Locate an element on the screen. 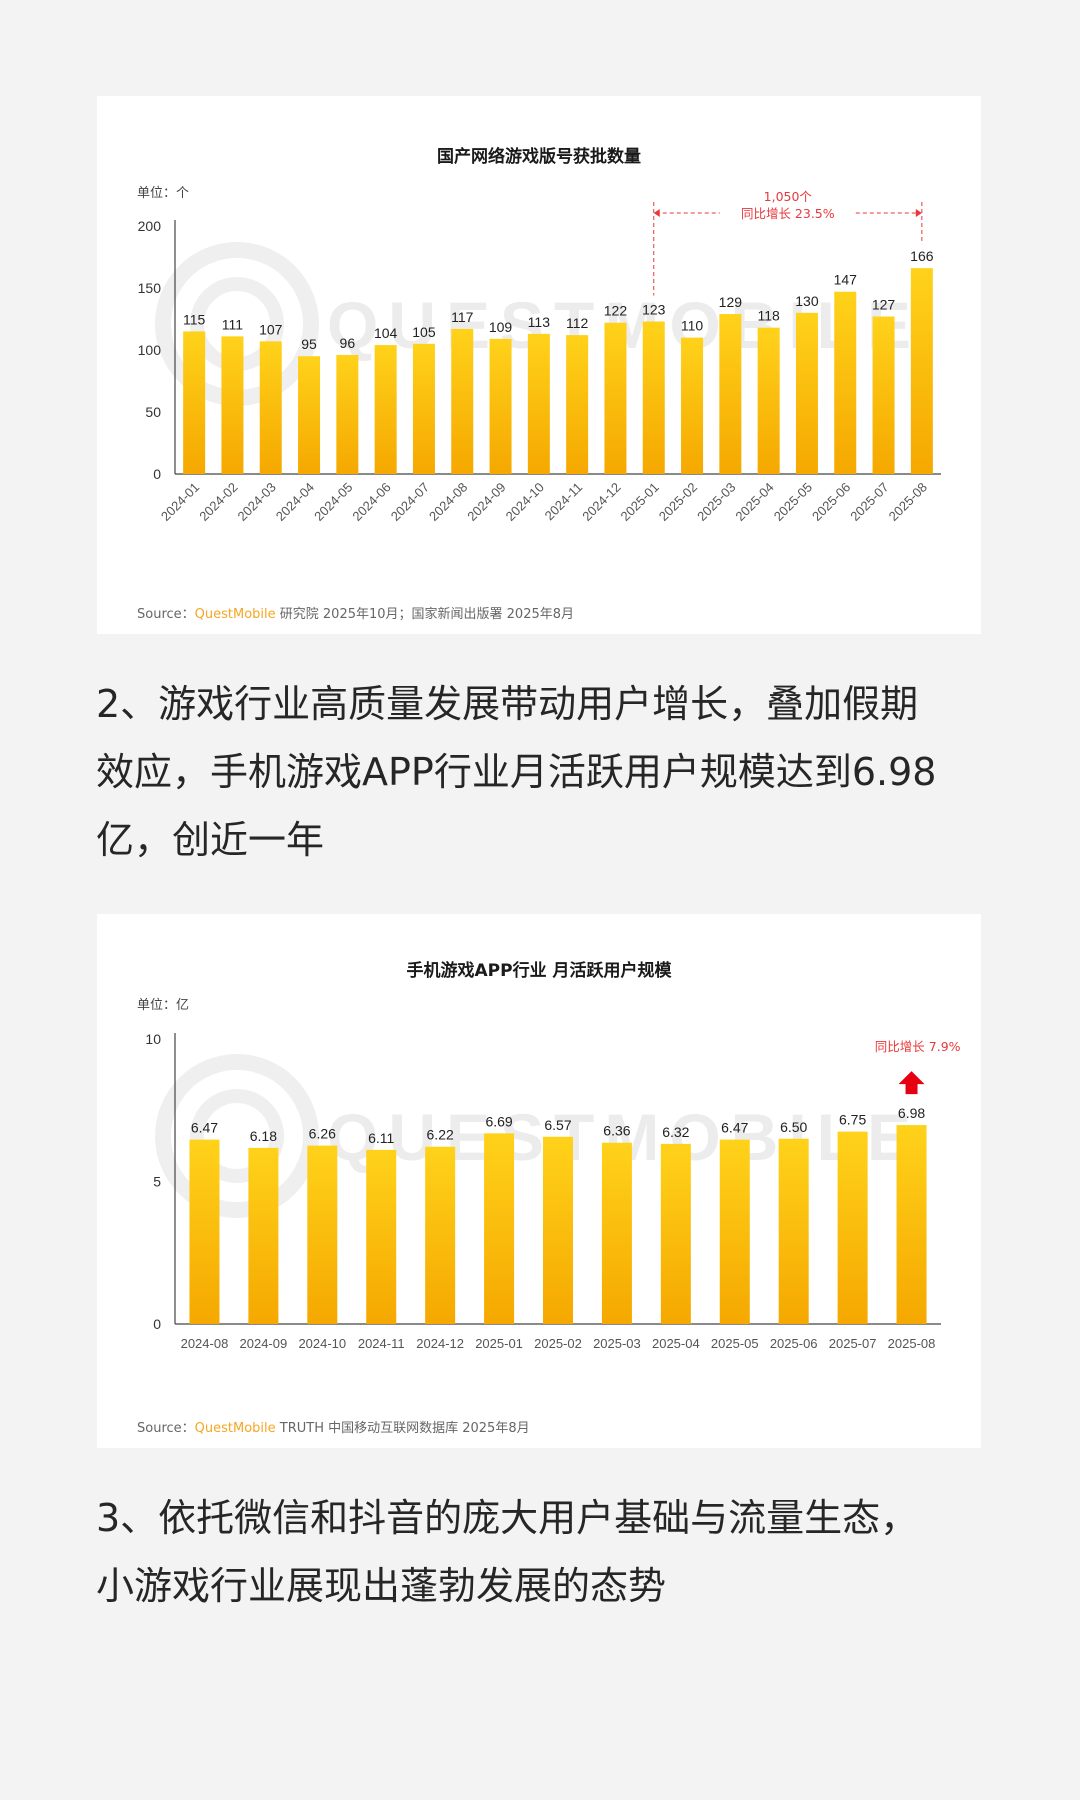 Image resolution: width=1080 pixels, height=1800 pixels. y-tick-label: 5 is located at coordinates (157, 1182).